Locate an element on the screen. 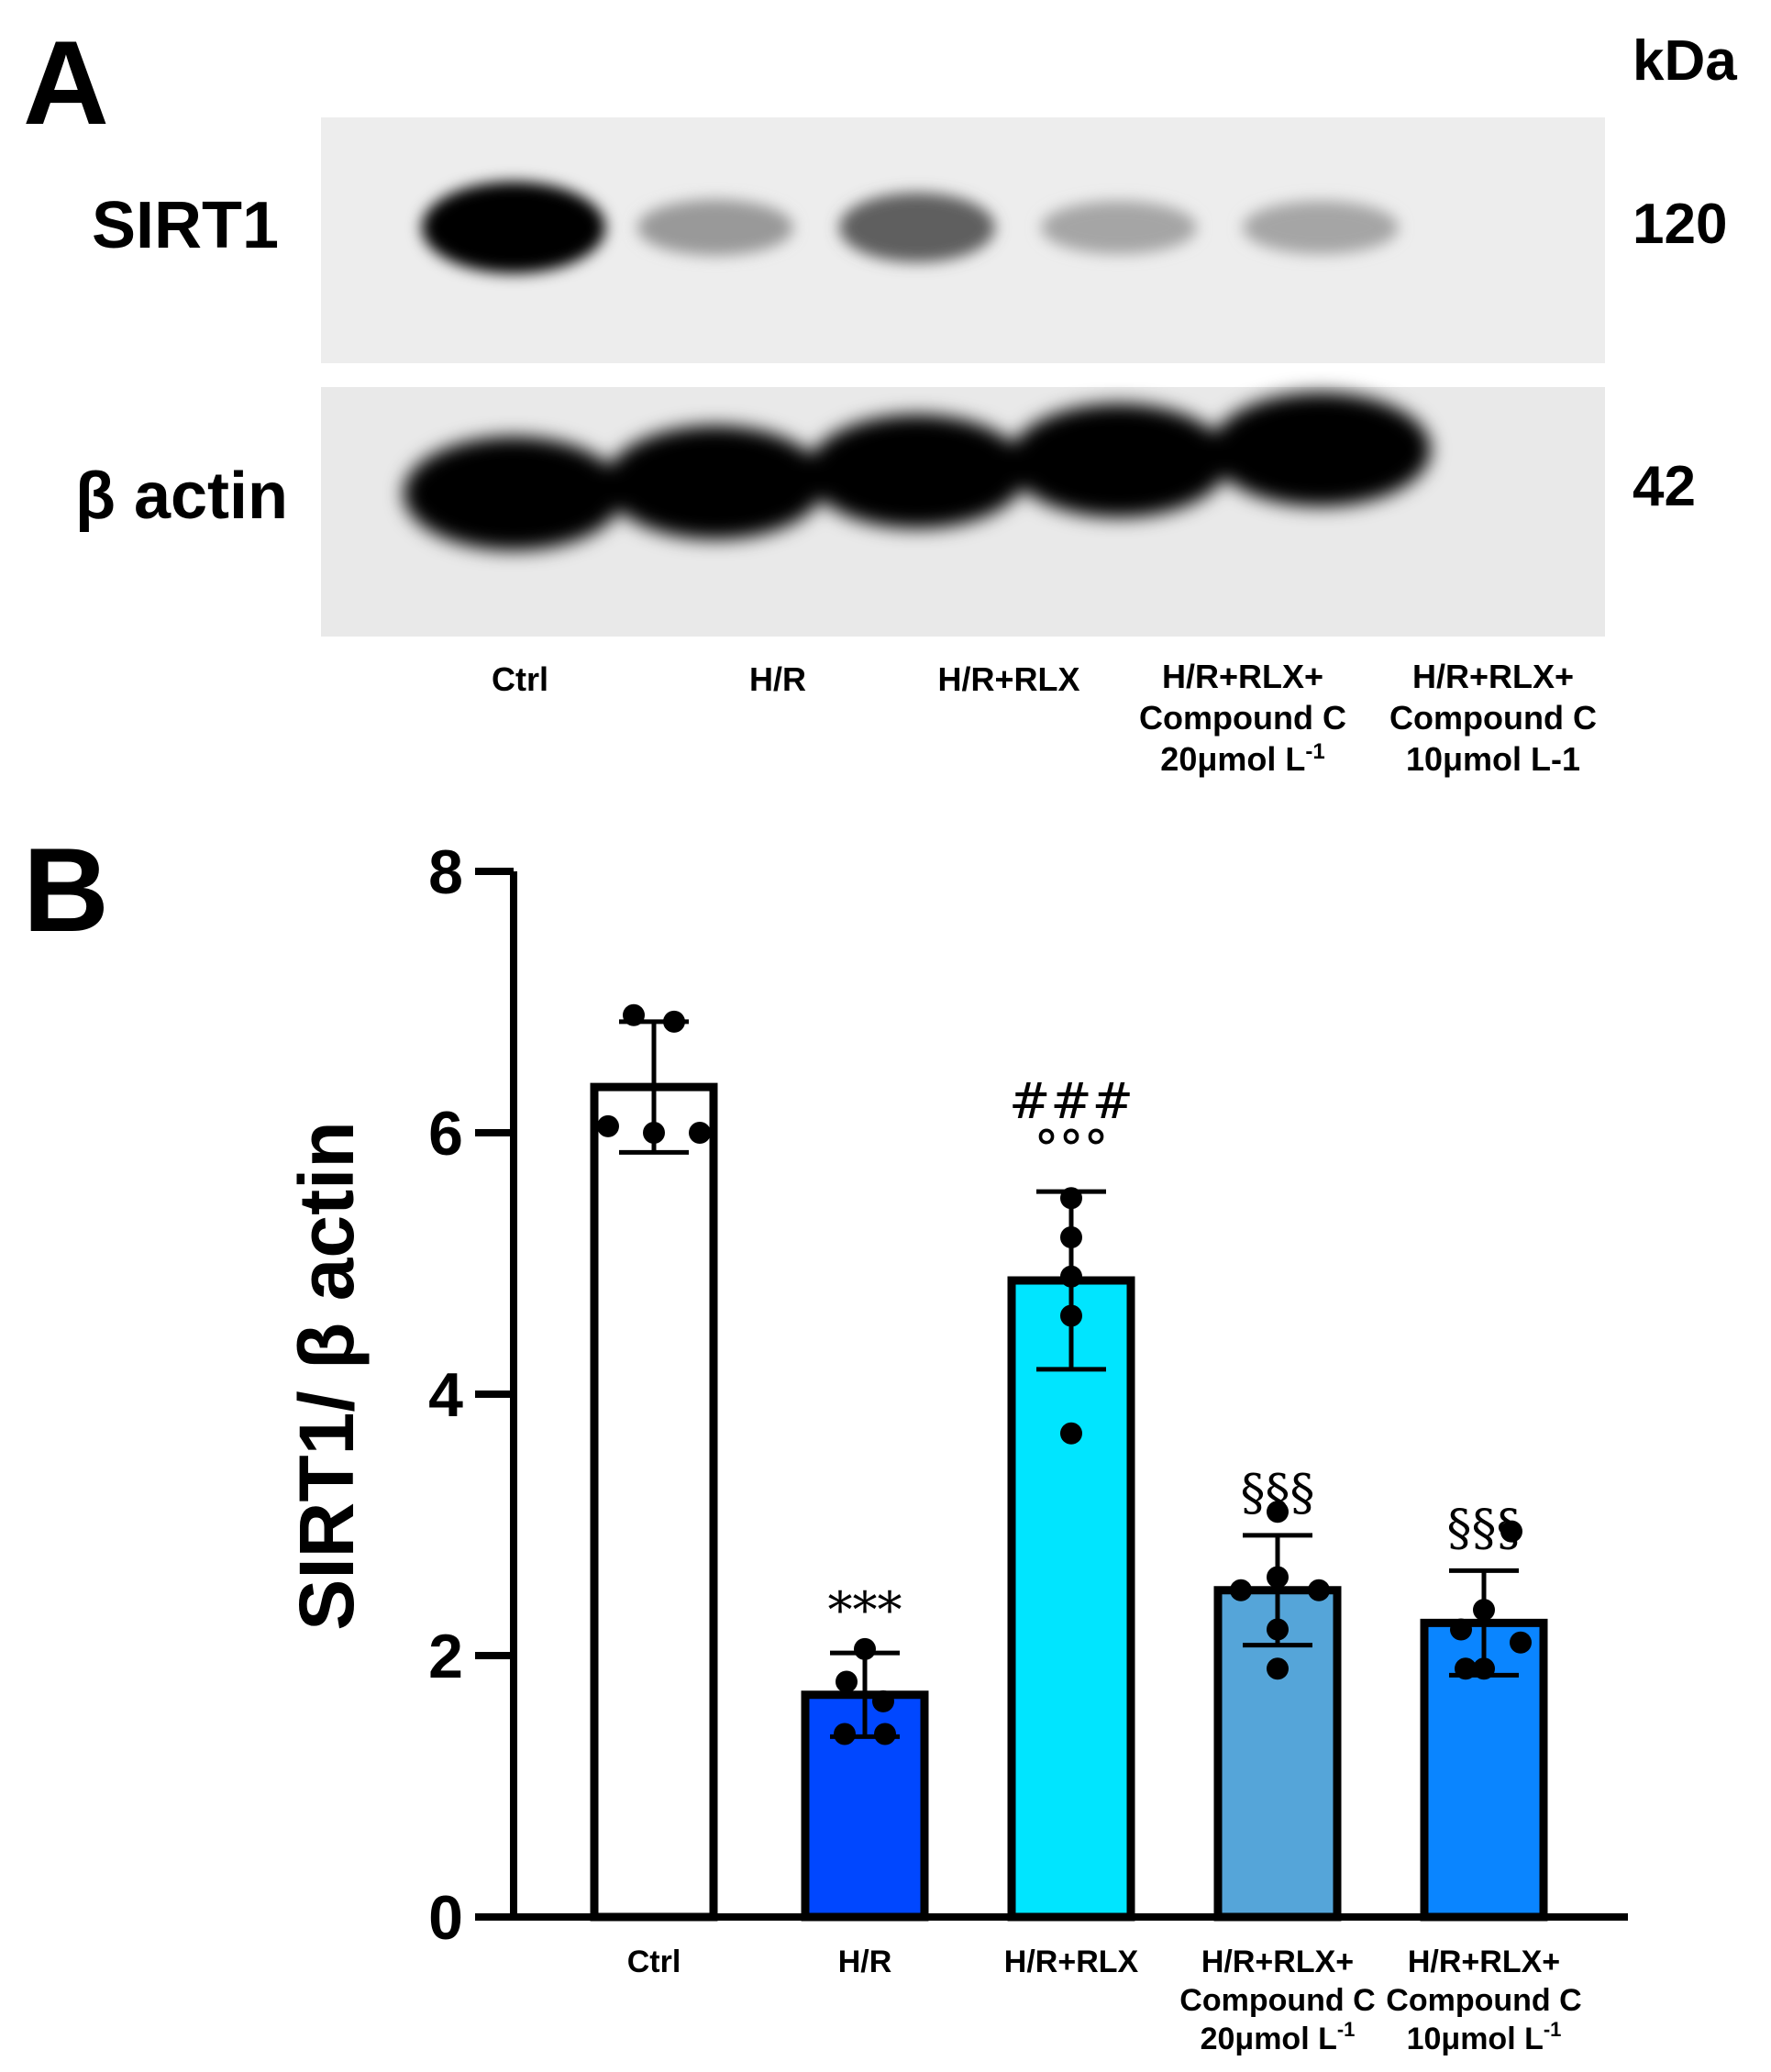 Image resolution: width=1771 pixels, height=2072 pixels. significance-annotation: ### is located at coordinates (1072, 1101).